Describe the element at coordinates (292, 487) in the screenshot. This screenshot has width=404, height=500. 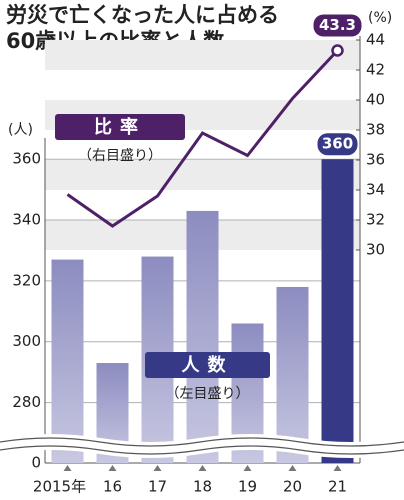
I see `x-tick-label: 20` at that location.